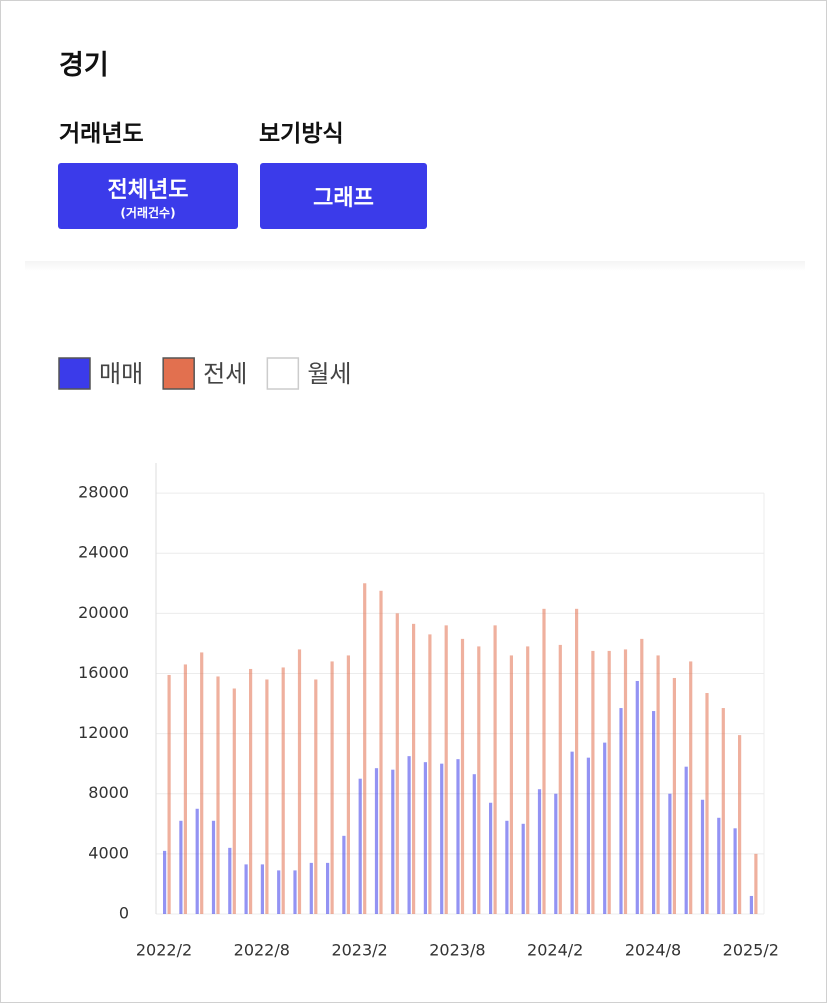  Describe the element at coordinates (101, 134) in the screenshot. I see `filter-label: 거래년도` at that location.